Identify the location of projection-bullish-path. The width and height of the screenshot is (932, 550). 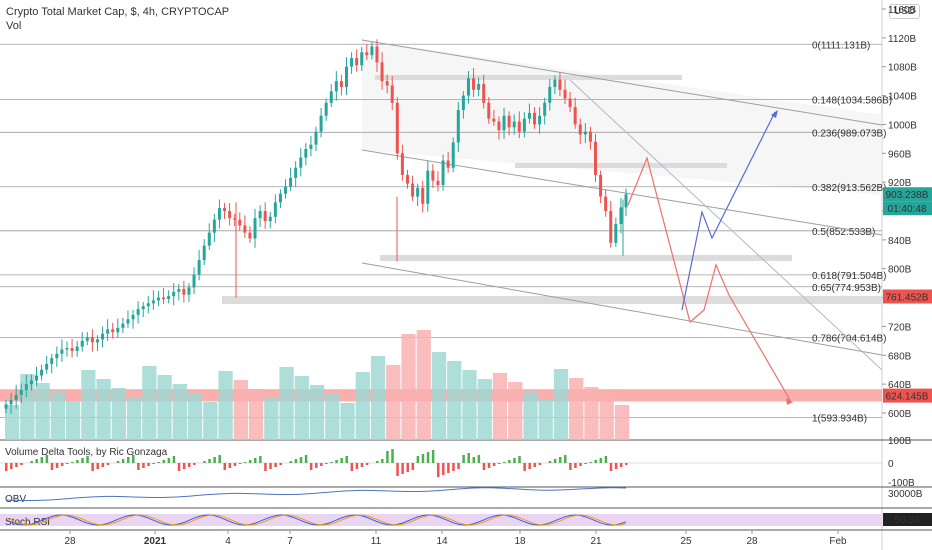
(728, 211).